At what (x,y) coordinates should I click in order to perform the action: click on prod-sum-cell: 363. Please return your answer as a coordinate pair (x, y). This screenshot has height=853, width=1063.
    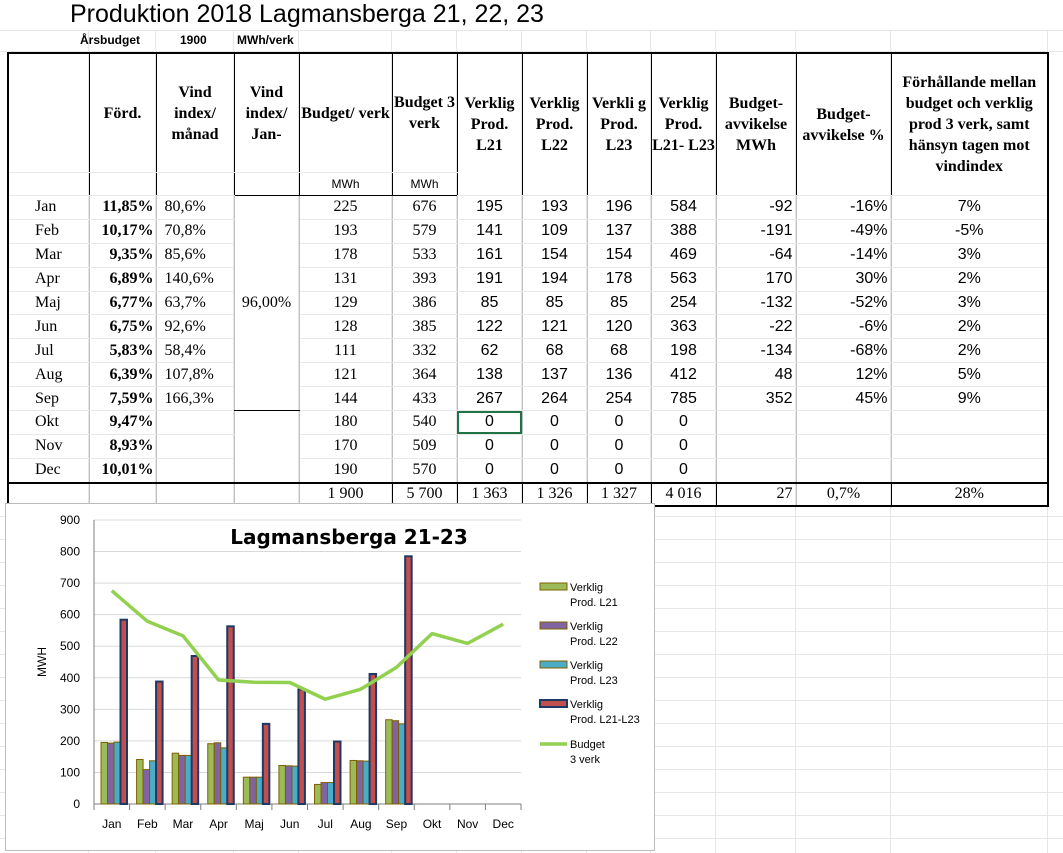
    Looking at the image, I should click on (683, 327).